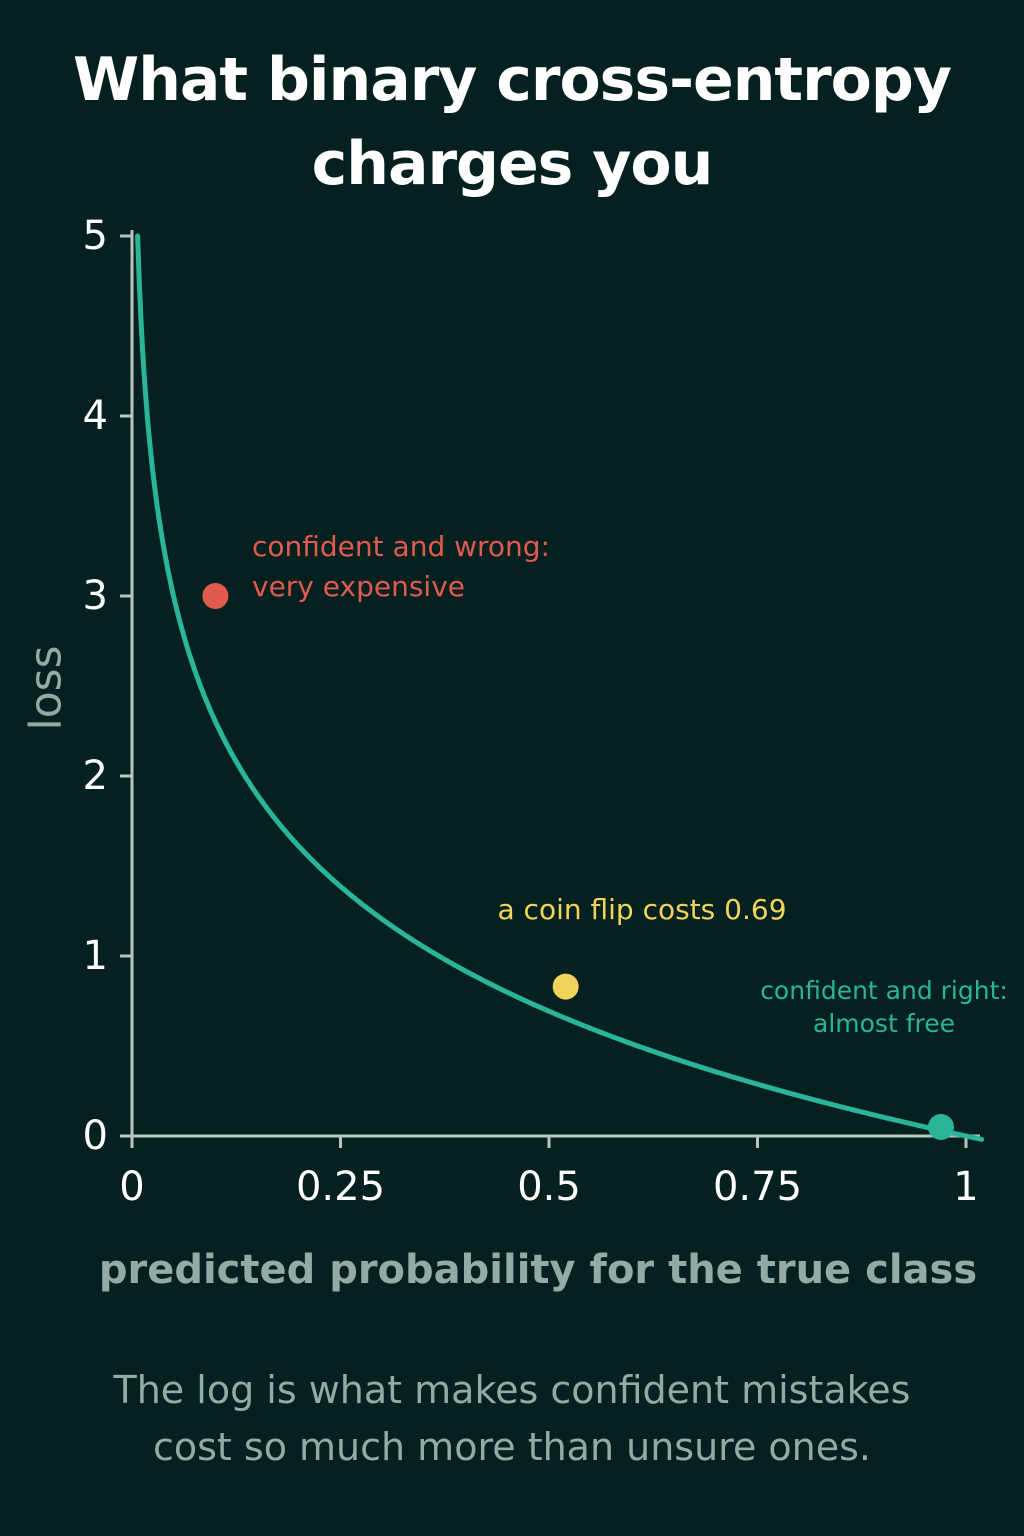  Describe the element at coordinates (512, 164) in the screenshot. I see `chart-title-line-2: charges you` at that location.